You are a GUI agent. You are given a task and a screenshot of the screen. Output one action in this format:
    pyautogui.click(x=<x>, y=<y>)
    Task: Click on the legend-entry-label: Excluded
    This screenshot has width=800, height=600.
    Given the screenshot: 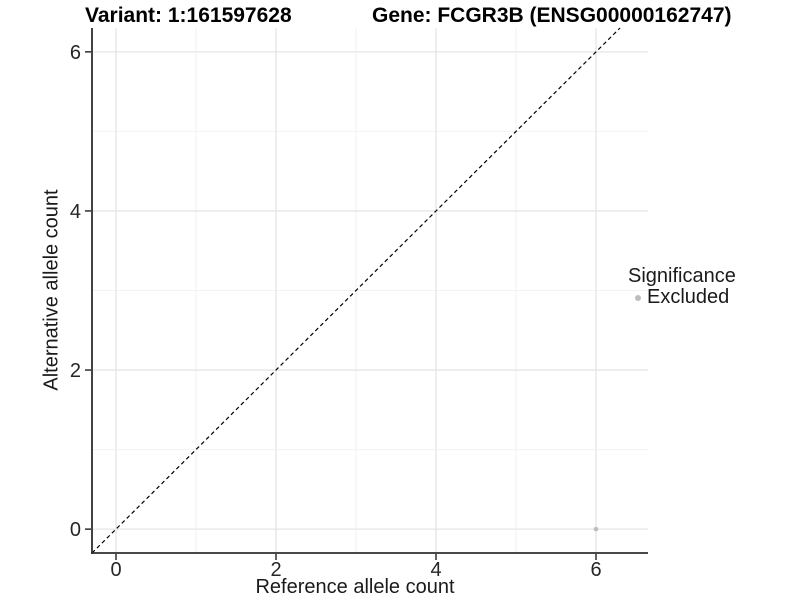 What is the action you would take?
    pyautogui.click(x=688, y=297)
    